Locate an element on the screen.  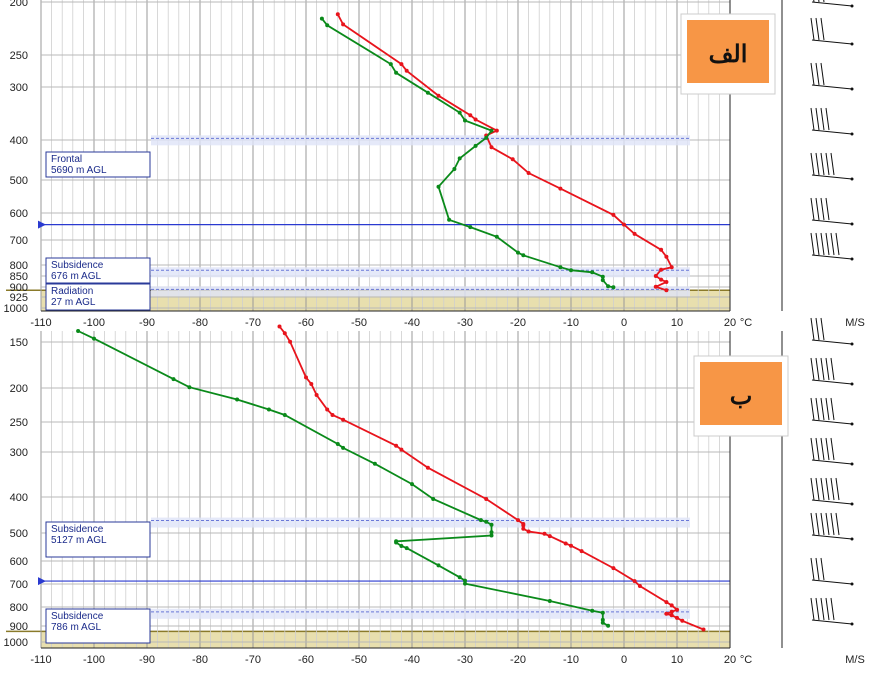
y-tick-label: 1000 is located at coordinates (16, 643).